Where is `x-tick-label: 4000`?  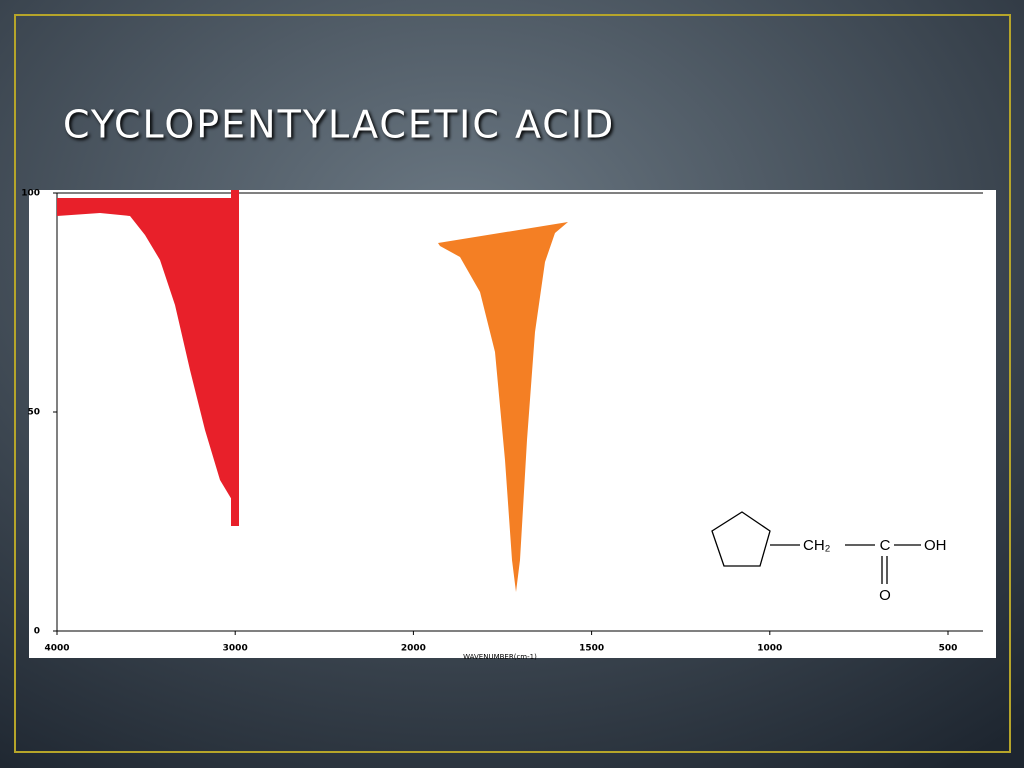
x-tick-label: 4000 is located at coordinates (56, 649).